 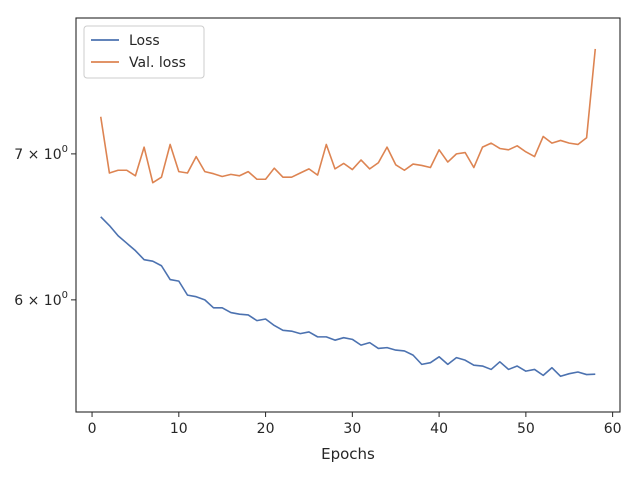 I want to click on x-tick-label: 0, so click(x=92, y=429).